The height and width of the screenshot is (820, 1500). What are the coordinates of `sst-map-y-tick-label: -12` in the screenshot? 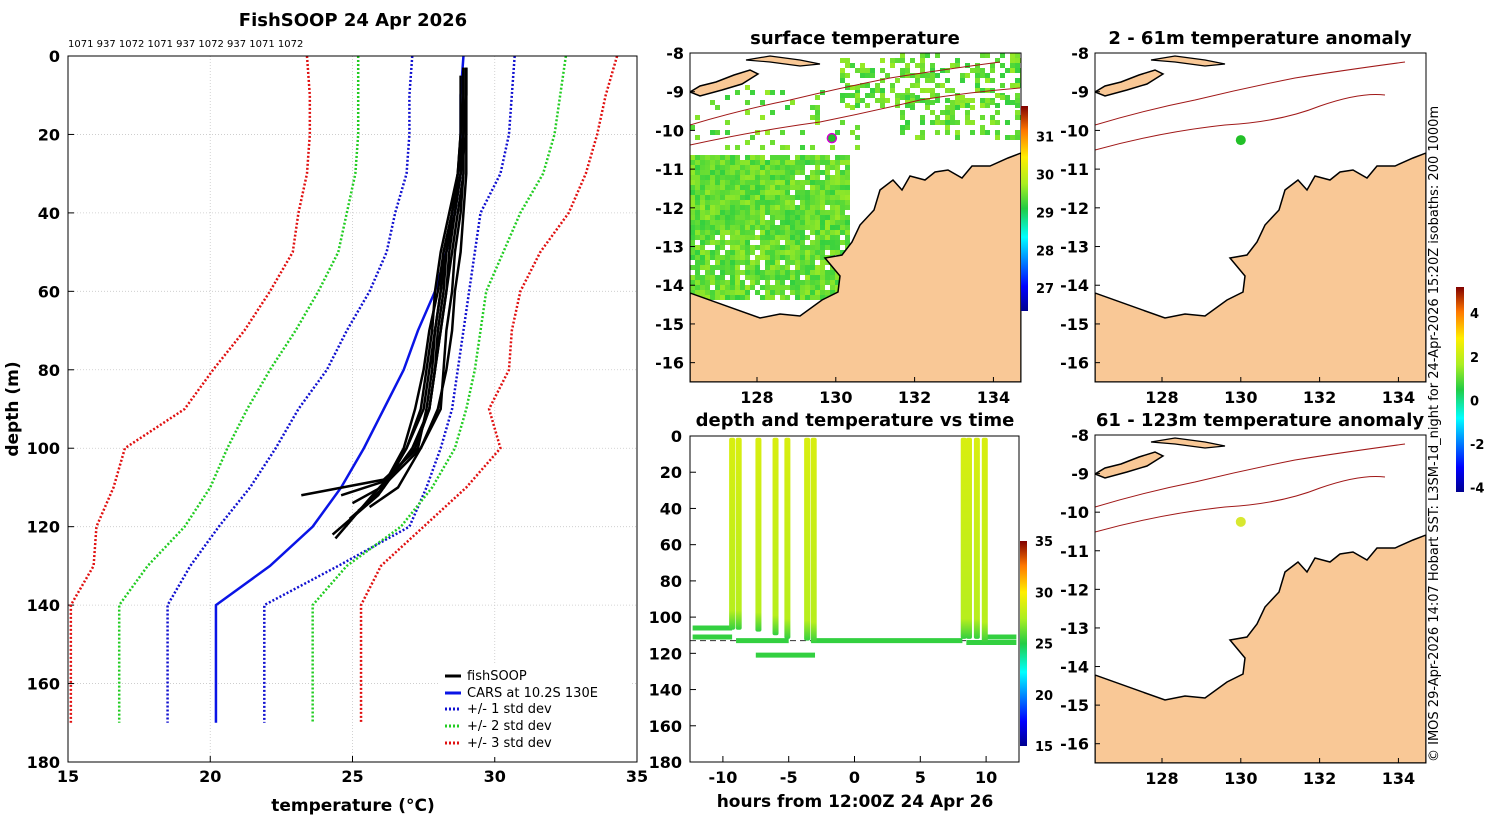 It's located at (669, 208).